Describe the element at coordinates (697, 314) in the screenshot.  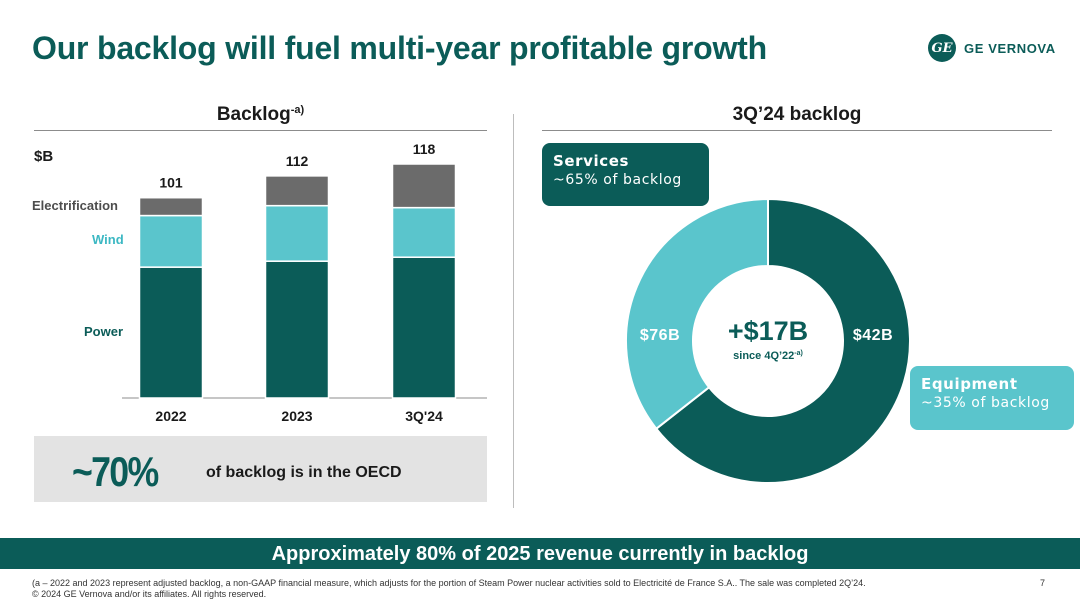
I see `donut-slice-equipment` at that location.